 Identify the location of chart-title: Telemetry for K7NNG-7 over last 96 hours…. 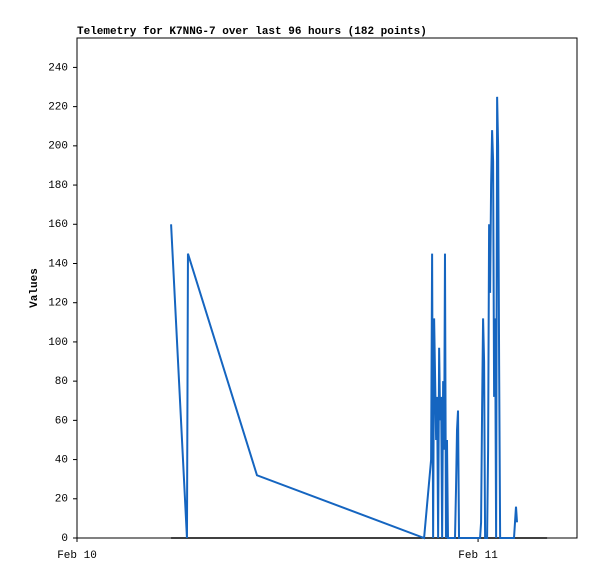
(252, 32).